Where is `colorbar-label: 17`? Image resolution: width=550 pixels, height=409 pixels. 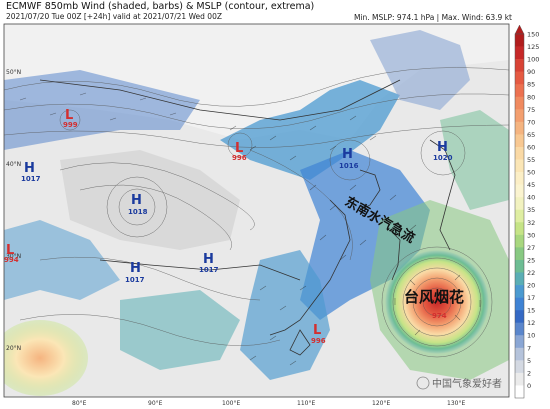
colorbar-label: 17 is located at coordinates (531, 298).